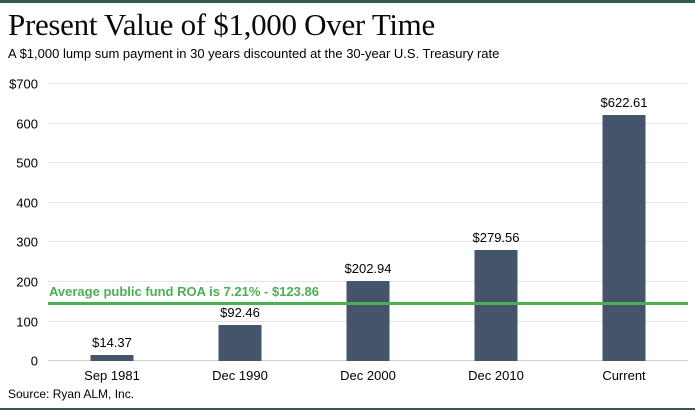  I want to click on x-axis-tick-label: Dec 2000, so click(368, 376).